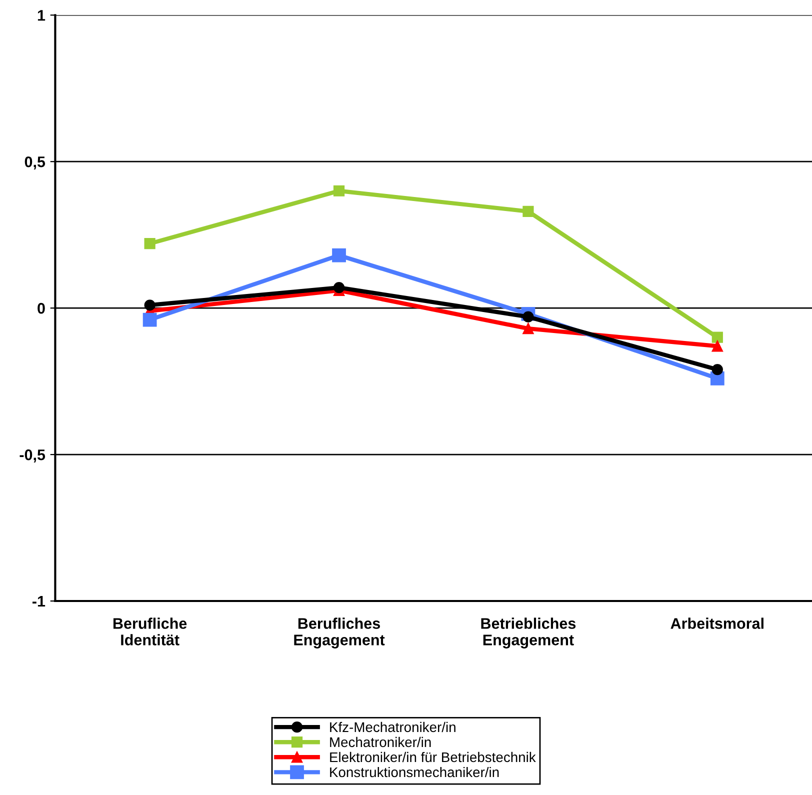  What do you see at coordinates (42, 15) in the screenshot?
I see `y-tick-label: 1` at bounding box center [42, 15].